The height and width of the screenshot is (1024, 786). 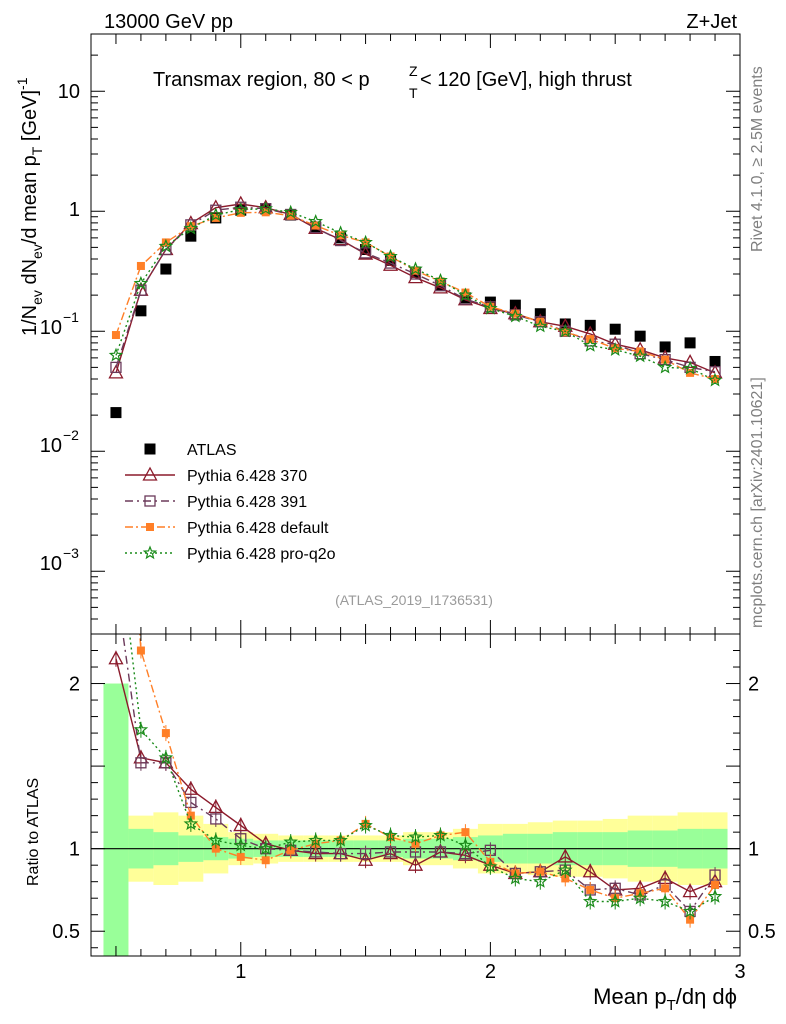 I want to click on title-pre: Transmax region, 80 < p, so click(x=261, y=80).